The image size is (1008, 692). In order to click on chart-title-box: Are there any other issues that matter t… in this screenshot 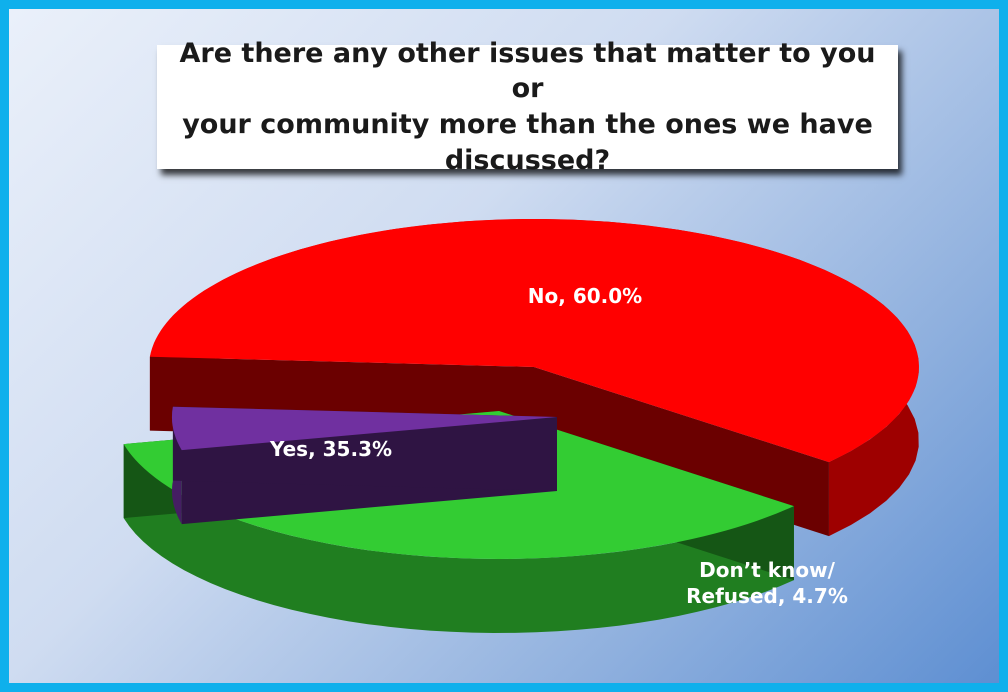, I will do `click(527, 107)`.